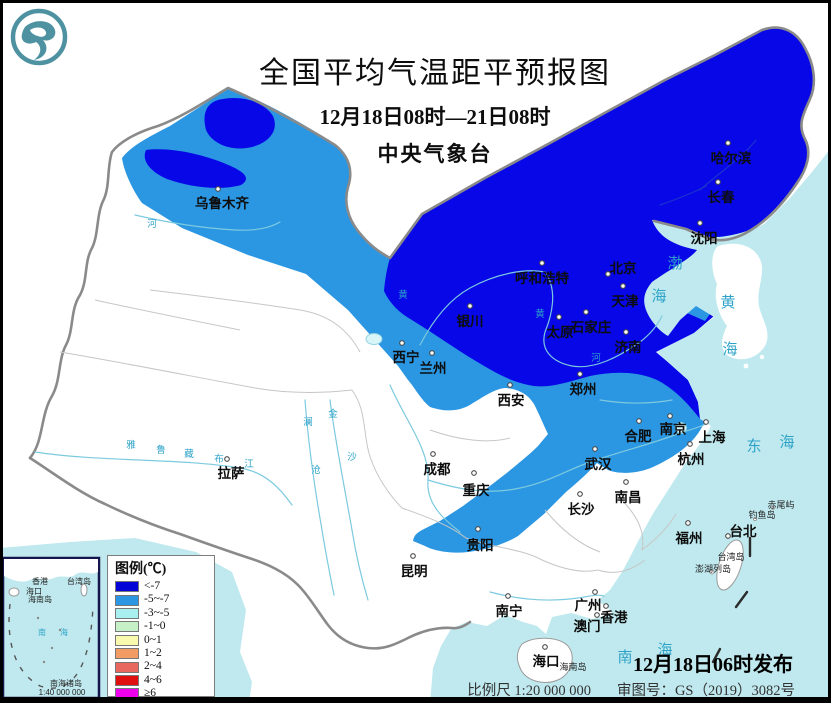  Describe the element at coordinates (437, 469) in the screenshot. I see `city-label: 成都` at that location.